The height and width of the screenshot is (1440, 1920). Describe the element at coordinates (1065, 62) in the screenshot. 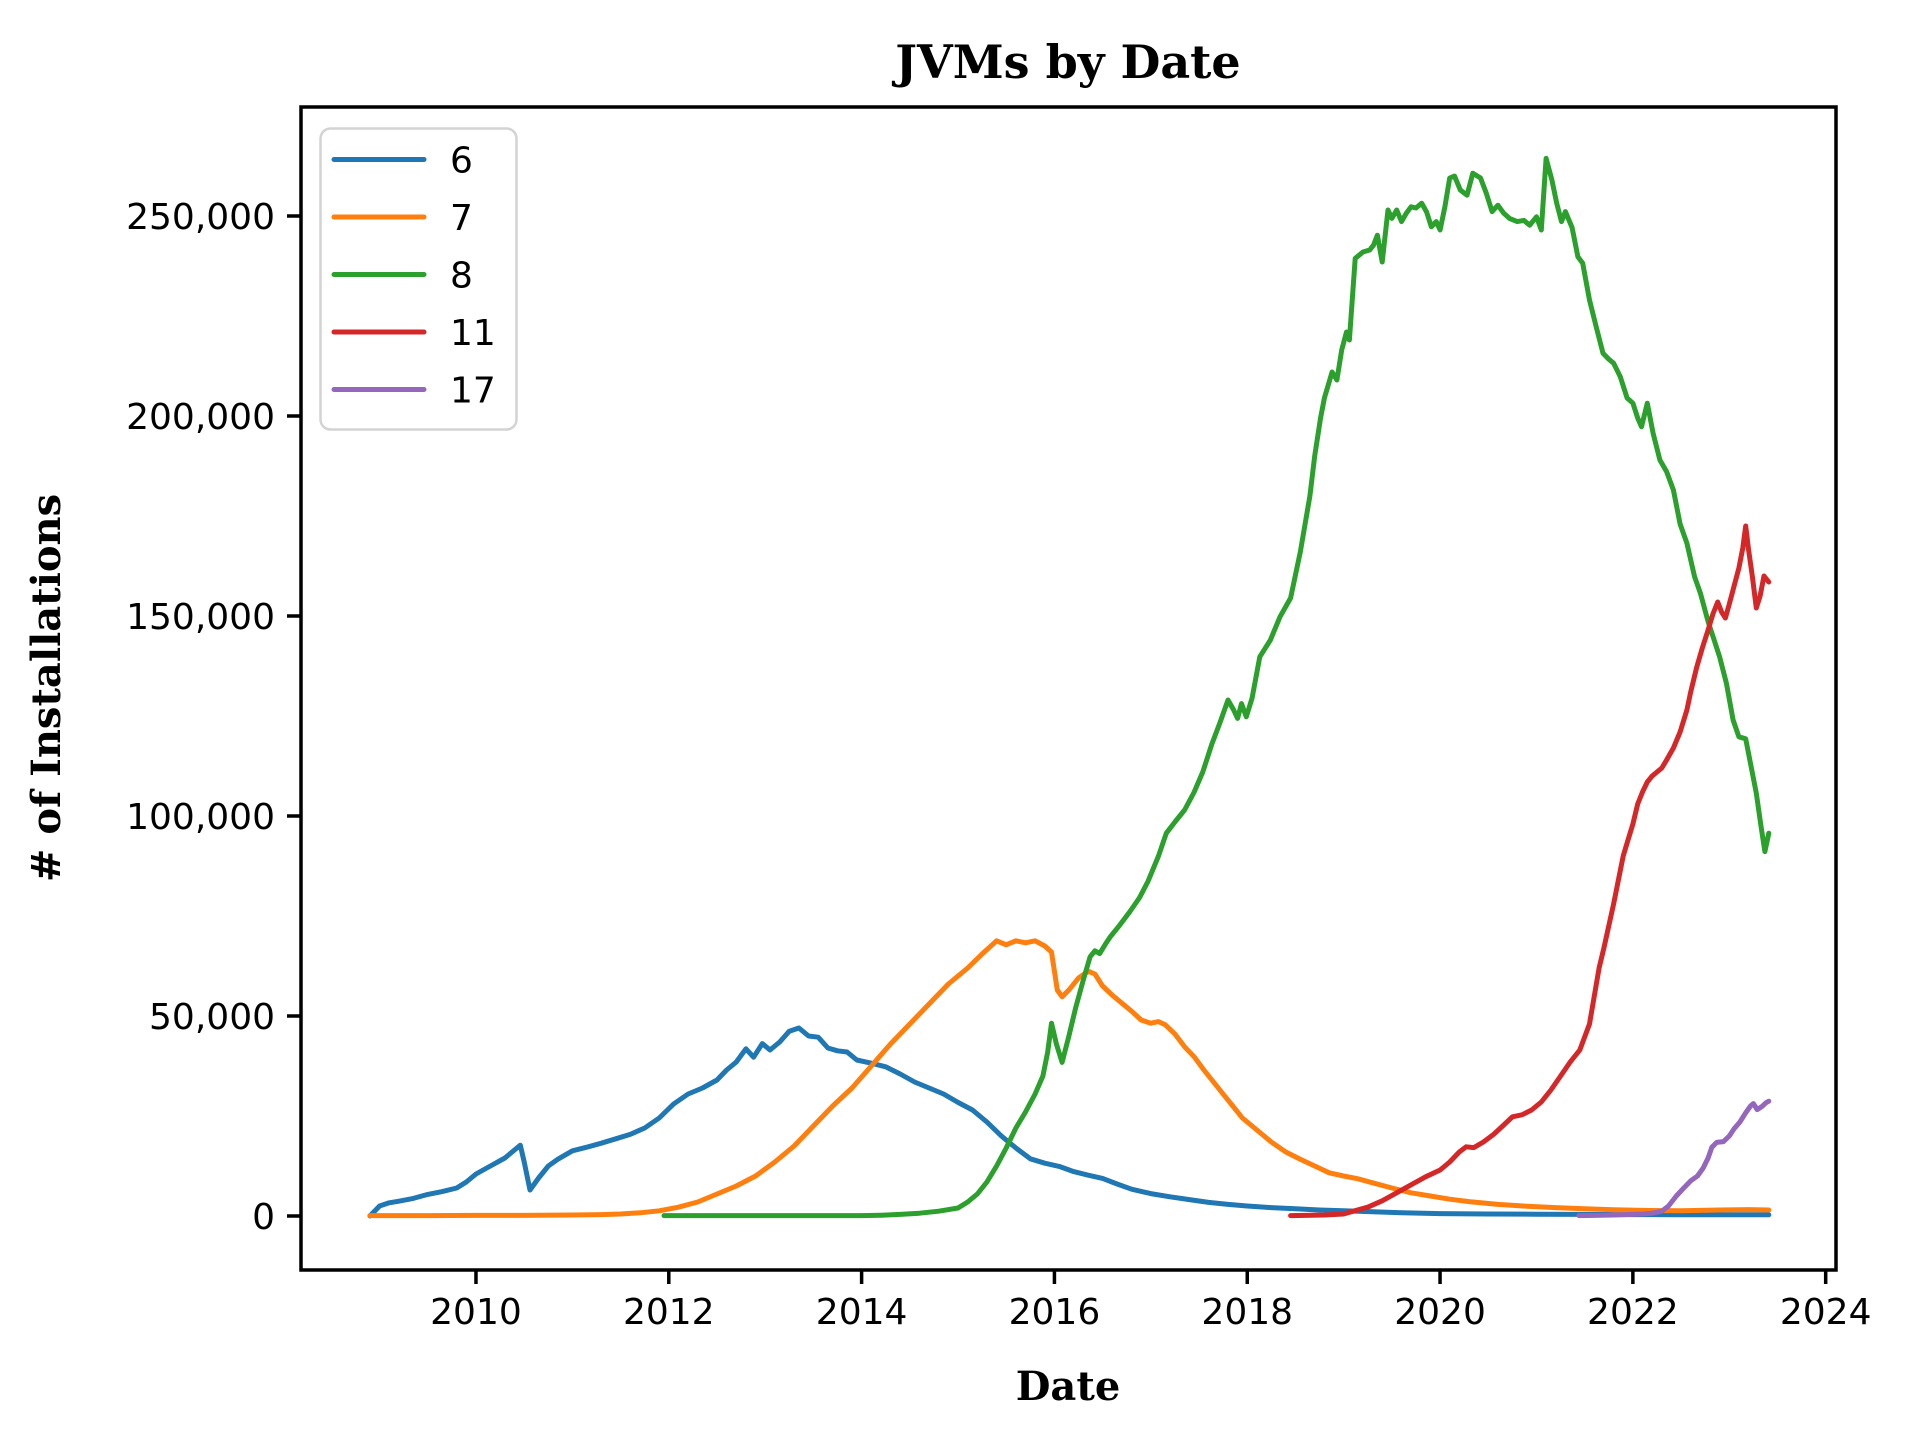

I see `chart-title: JVMs by Date` at that location.